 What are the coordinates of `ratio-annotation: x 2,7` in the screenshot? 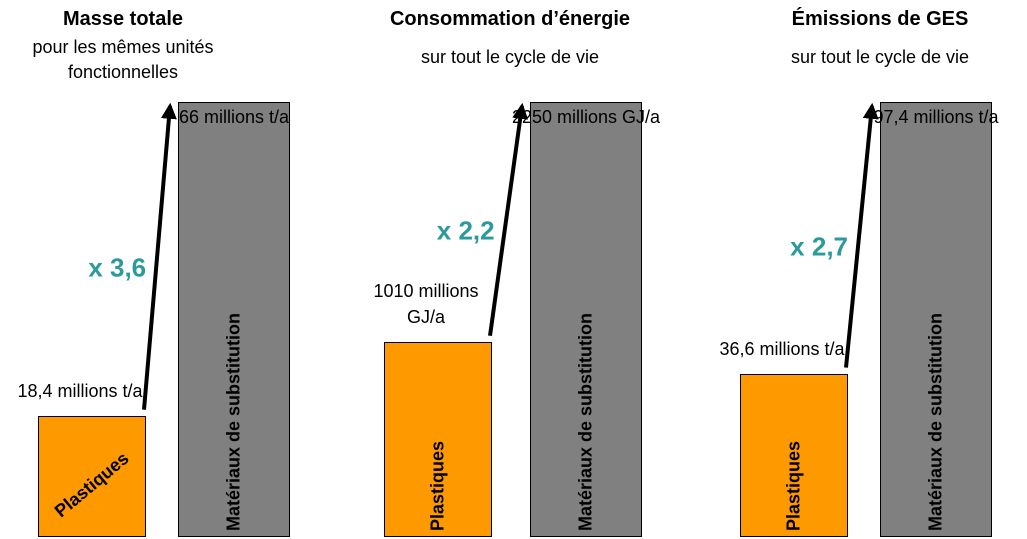 It's located at (819, 246).